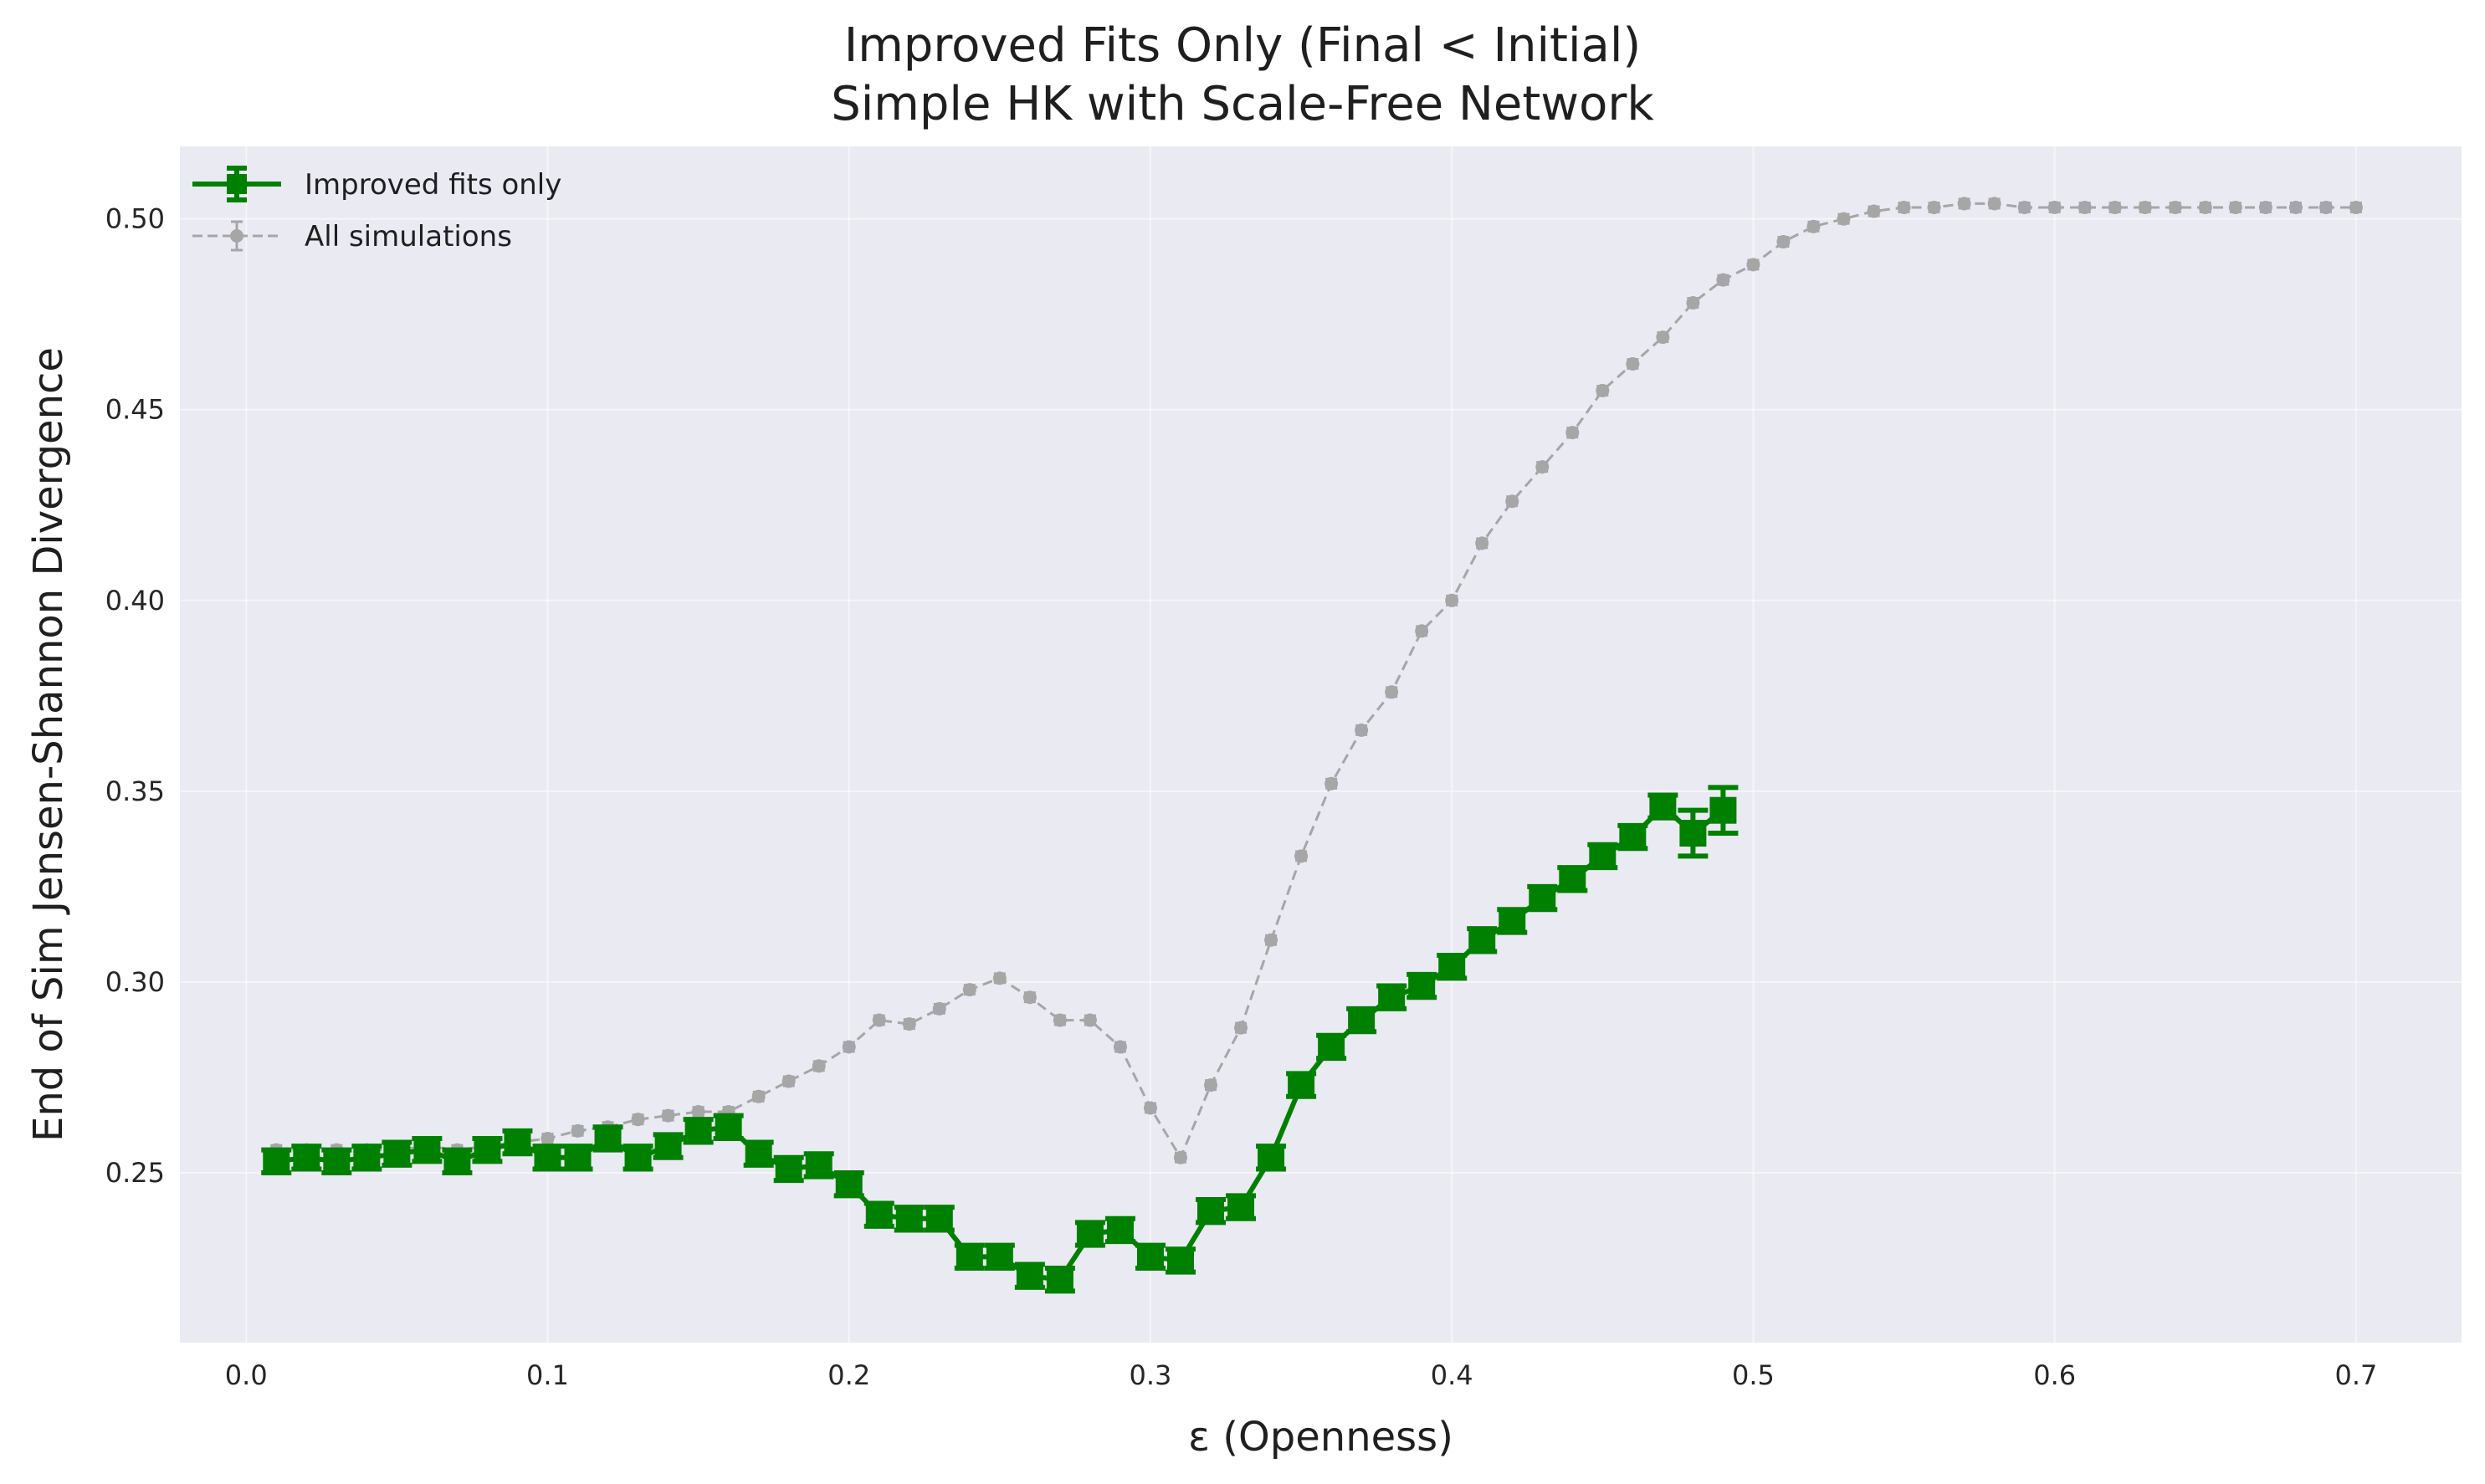 The image size is (2485, 1484). Describe the element at coordinates (1452, 1375) in the screenshot. I see `x-tick-label: 0.4` at that location.